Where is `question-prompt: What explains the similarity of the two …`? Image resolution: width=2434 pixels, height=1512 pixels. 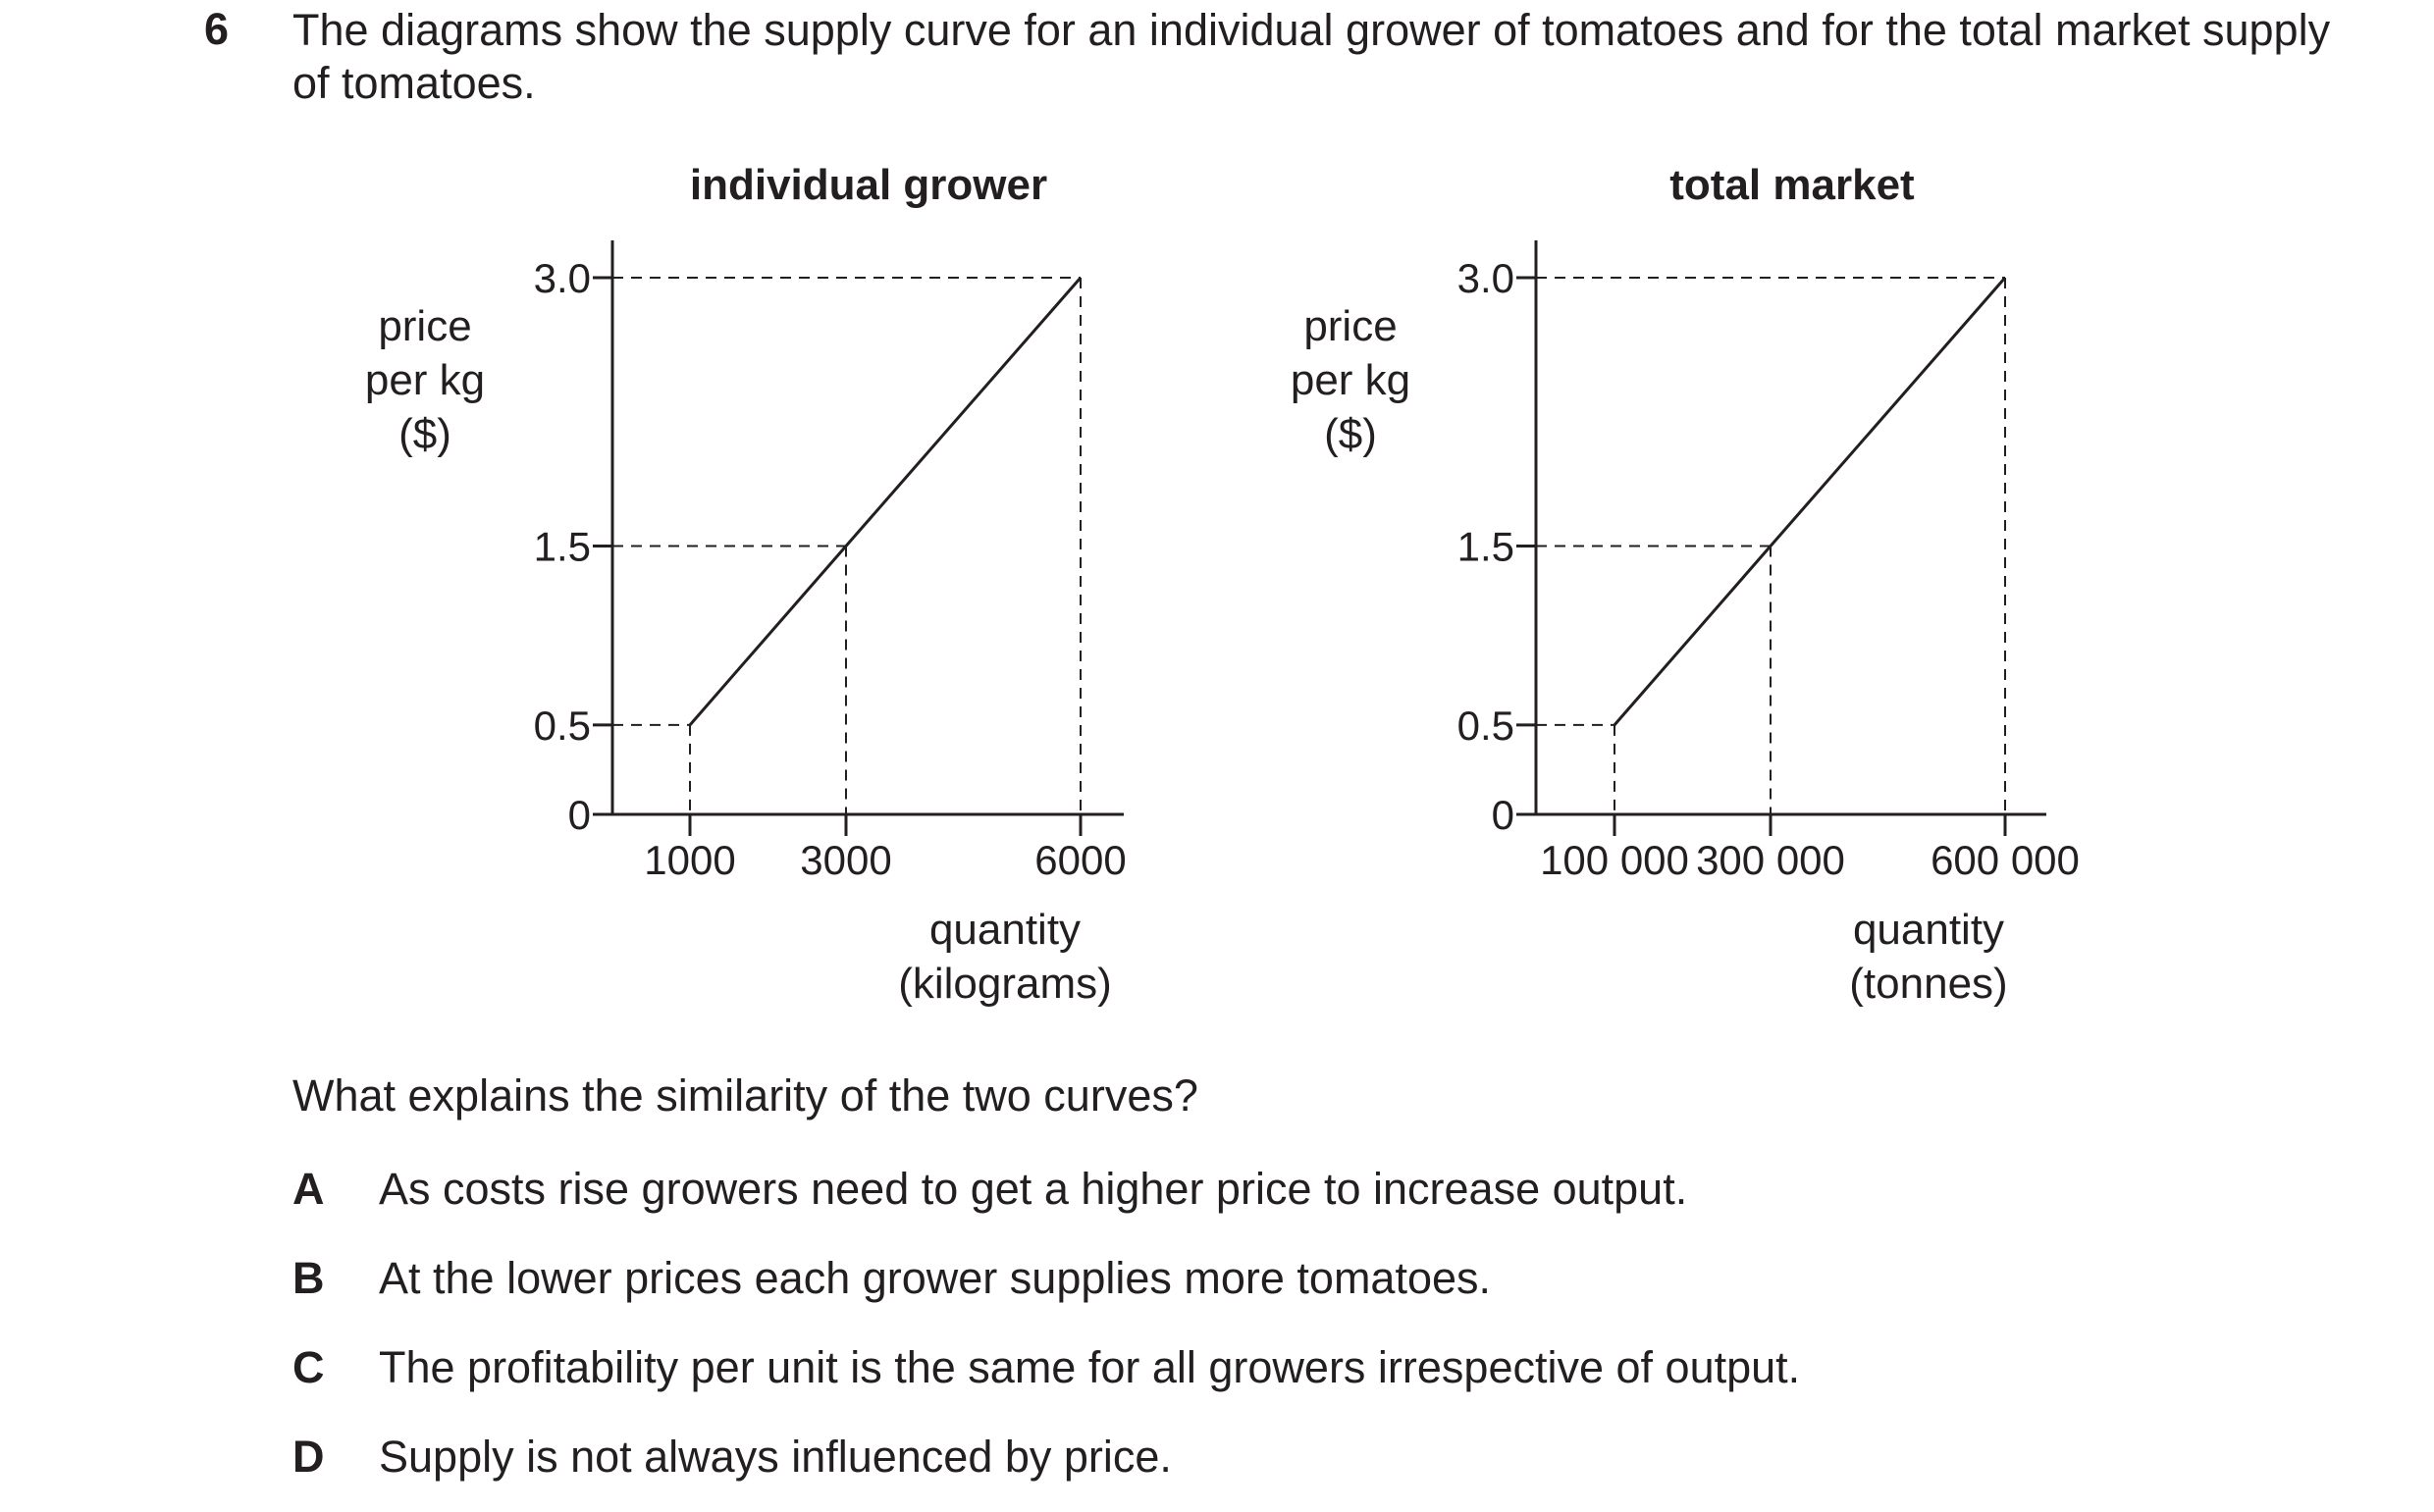
question-prompt: What explains the similarity of the two … is located at coordinates (745, 1095).